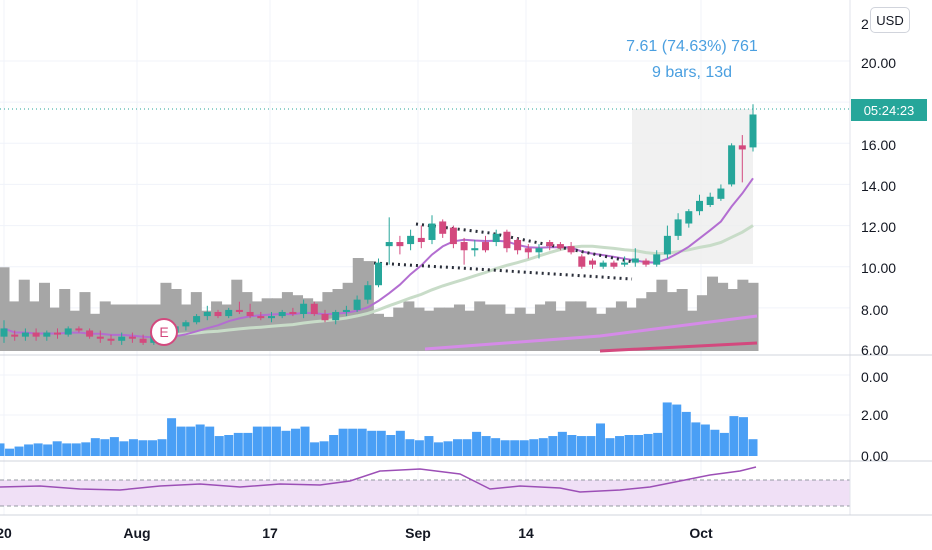  I want to click on time-label: 14, so click(526, 533).